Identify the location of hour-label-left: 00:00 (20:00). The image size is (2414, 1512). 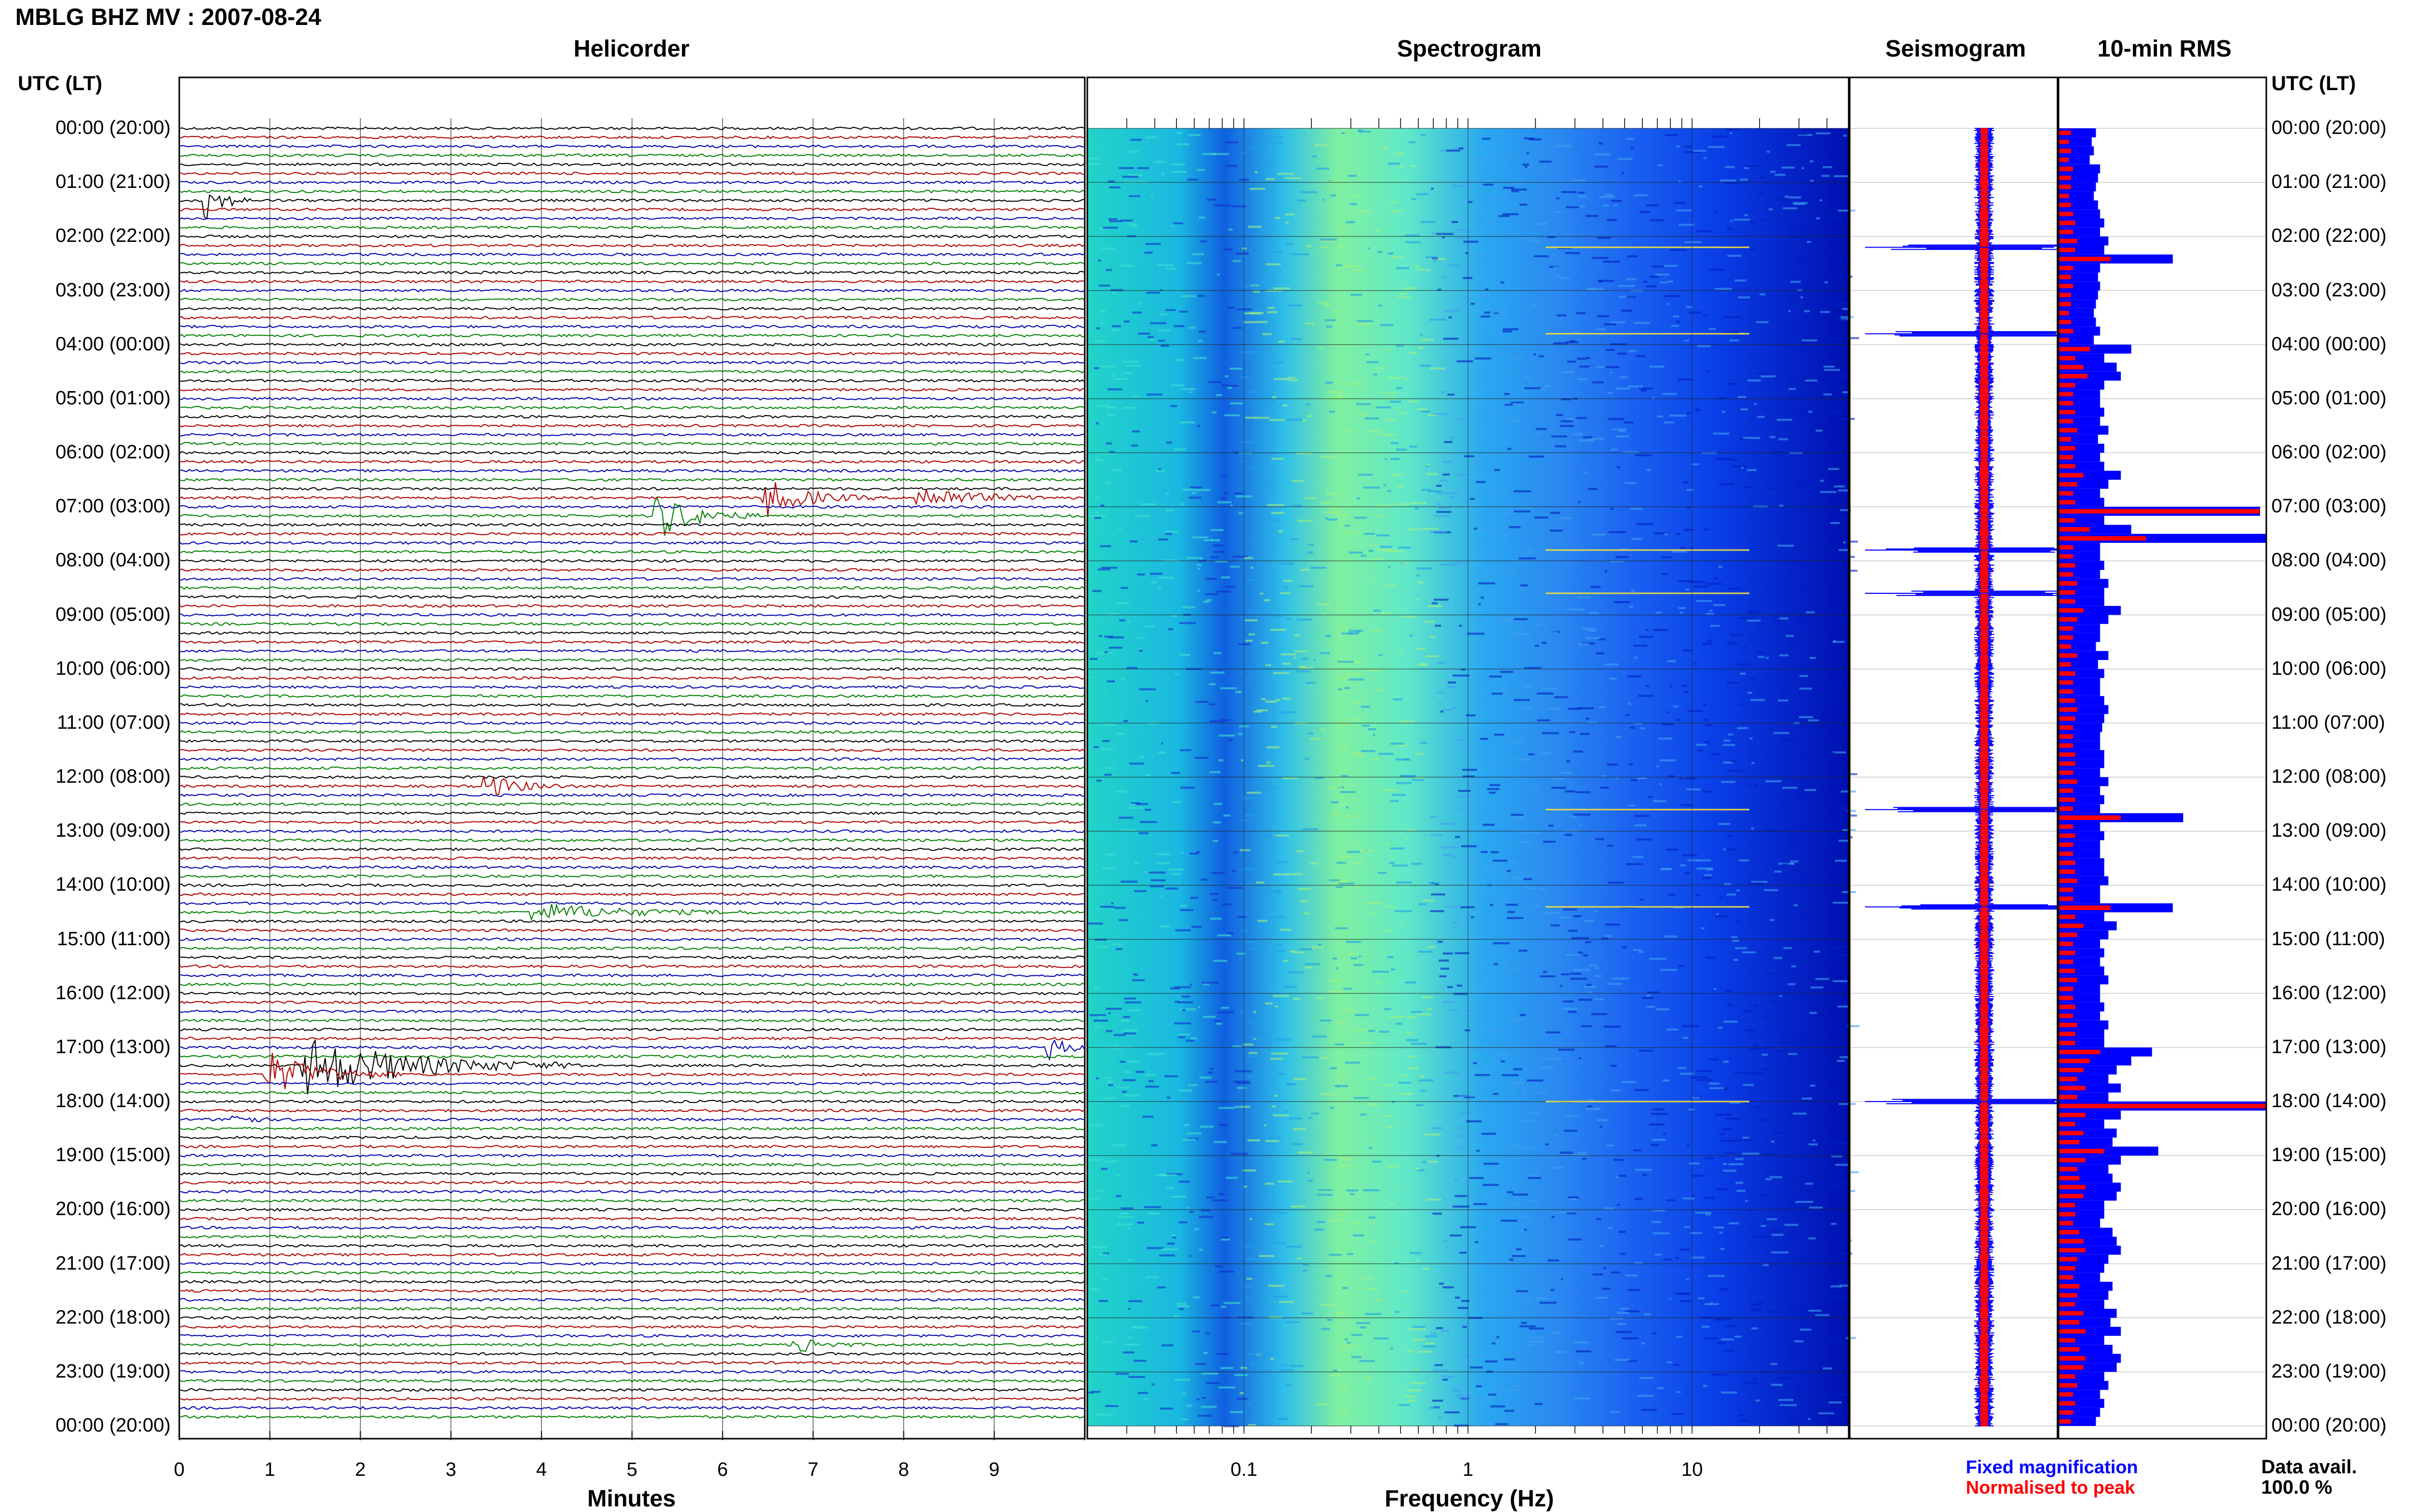
(113, 1425).